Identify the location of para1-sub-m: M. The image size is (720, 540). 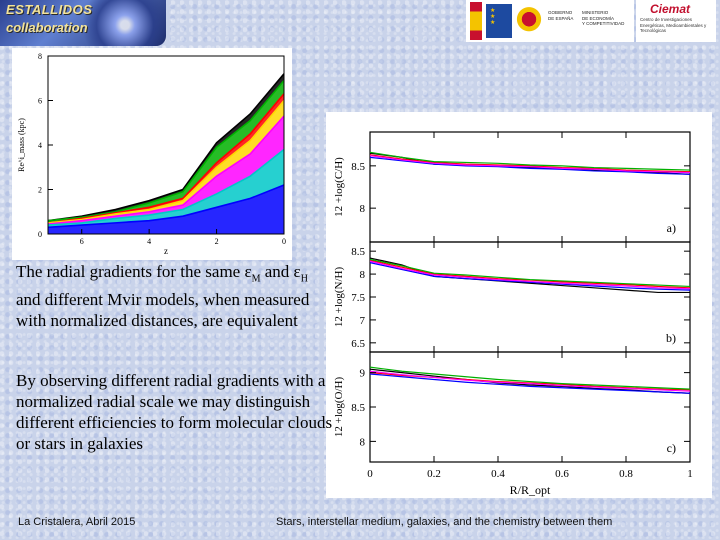
(256, 279).